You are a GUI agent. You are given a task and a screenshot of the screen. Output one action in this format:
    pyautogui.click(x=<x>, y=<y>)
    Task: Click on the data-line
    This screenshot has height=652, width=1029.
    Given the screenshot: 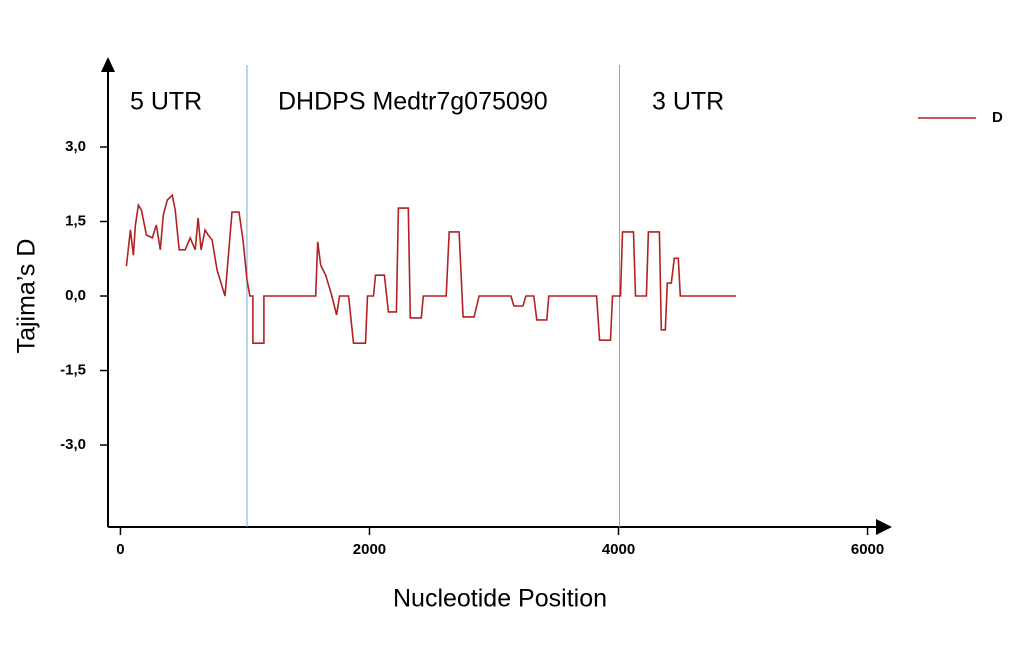 What is the action you would take?
    pyautogui.click(x=431, y=268)
    